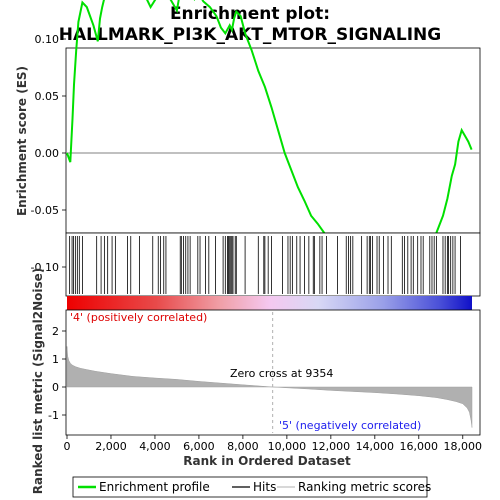 The image size is (500, 500). I want to click on chart-title-line1: Enrichment plot:, so click(250, 14).